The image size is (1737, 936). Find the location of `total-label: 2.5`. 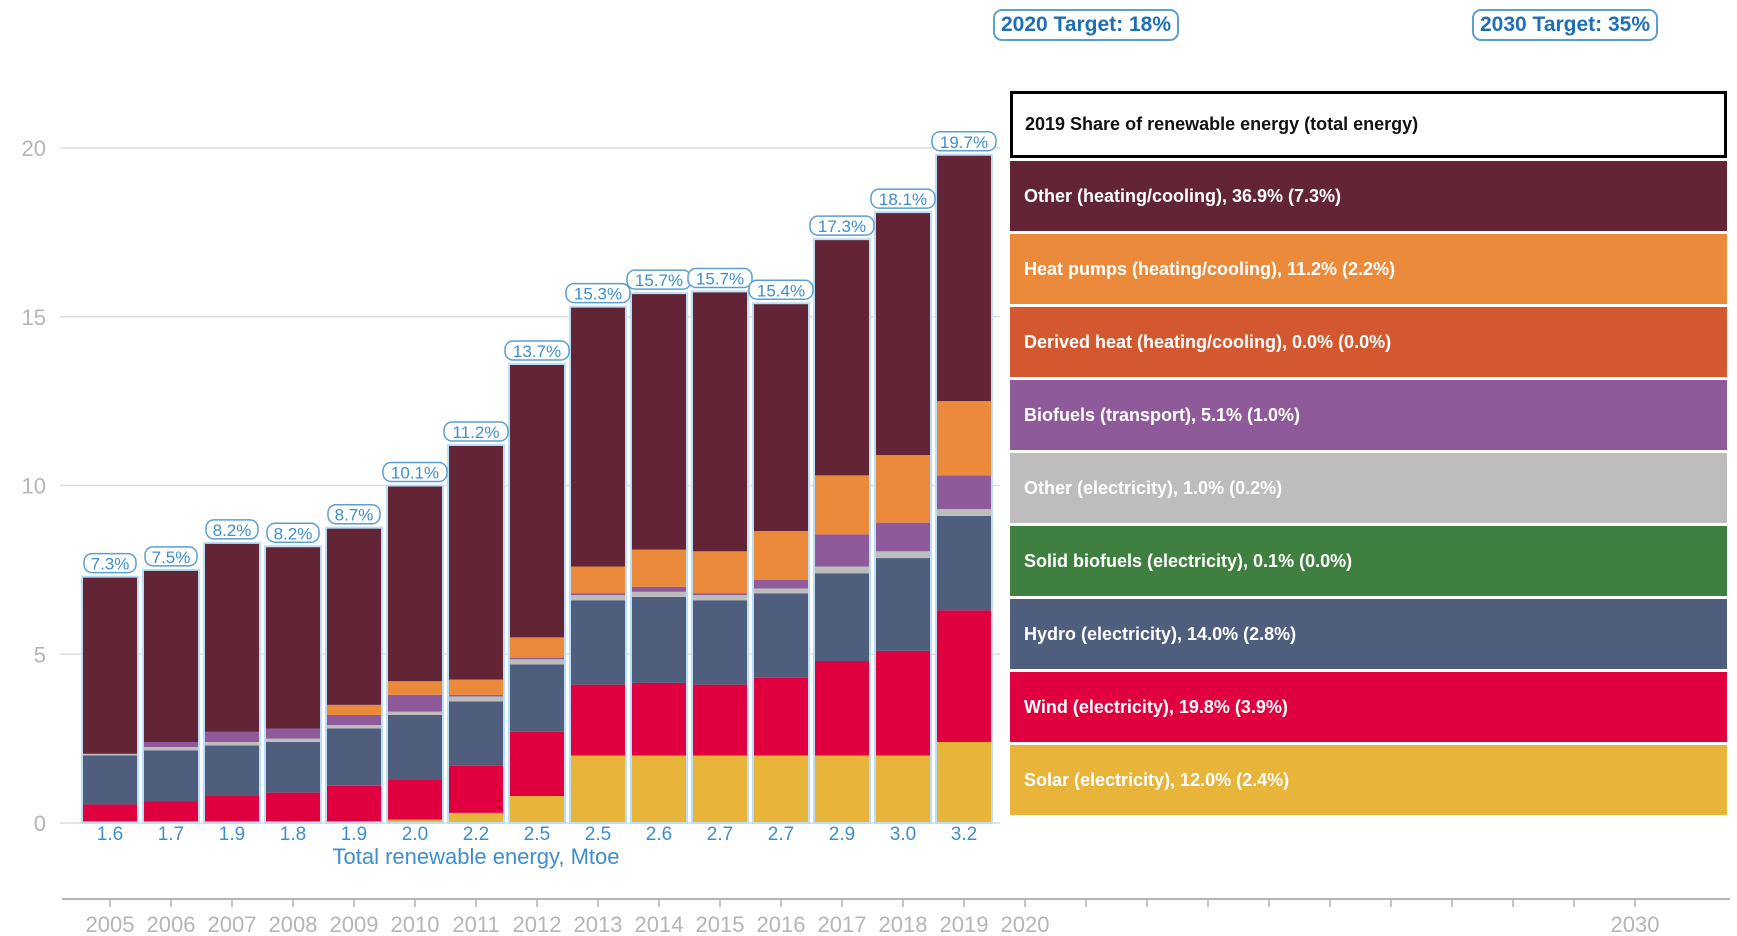

total-label: 2.5 is located at coordinates (598, 834).